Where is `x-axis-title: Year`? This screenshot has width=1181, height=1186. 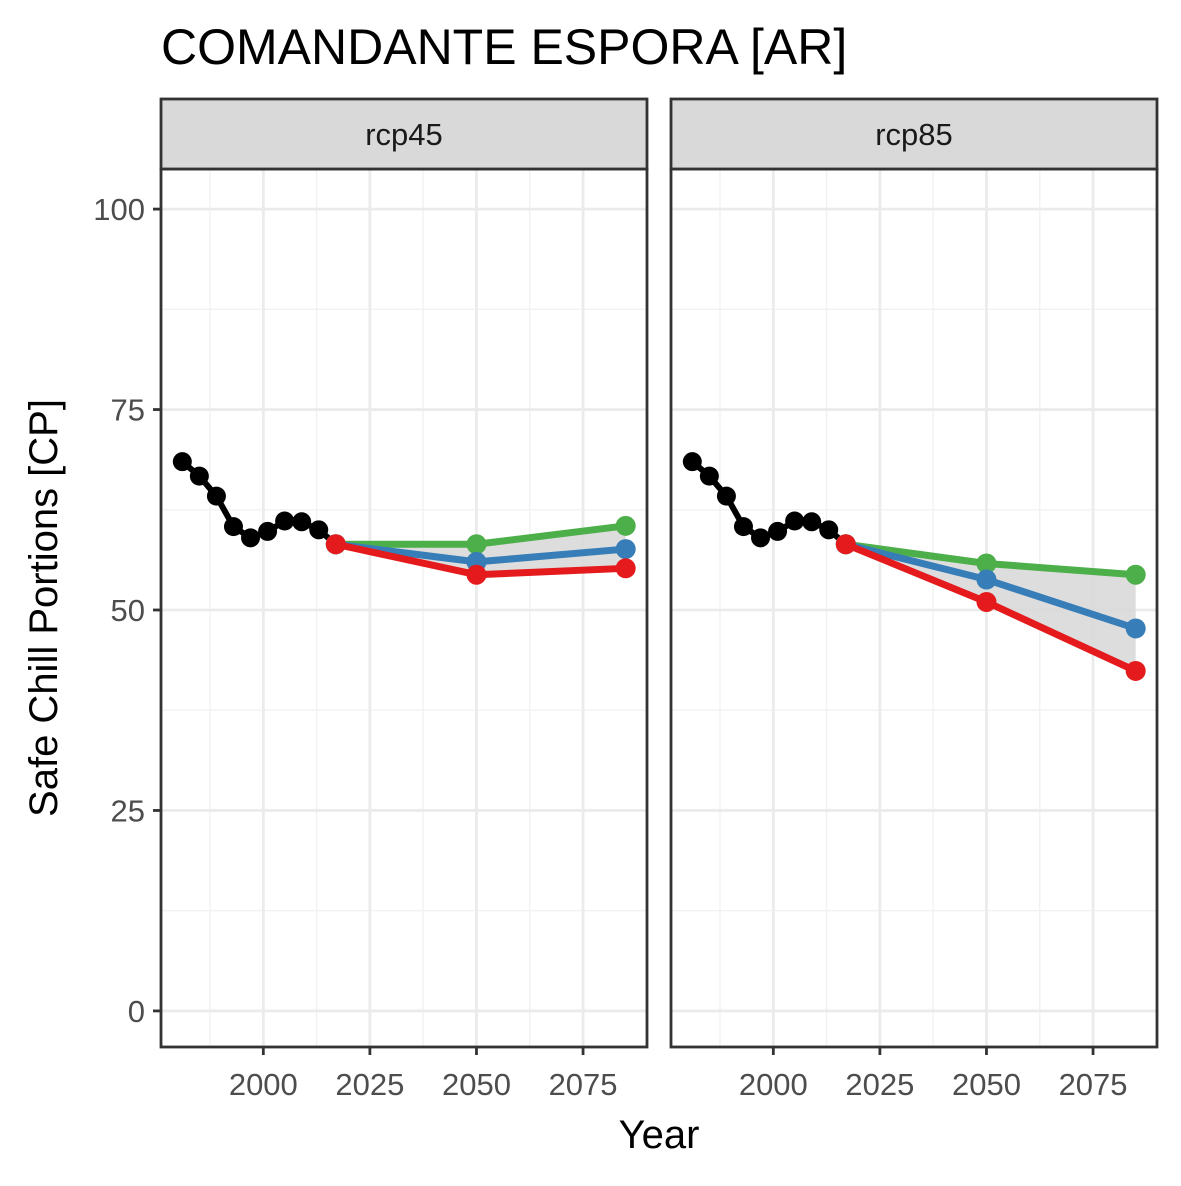
x-axis-title: Year is located at coordinates (659, 1135).